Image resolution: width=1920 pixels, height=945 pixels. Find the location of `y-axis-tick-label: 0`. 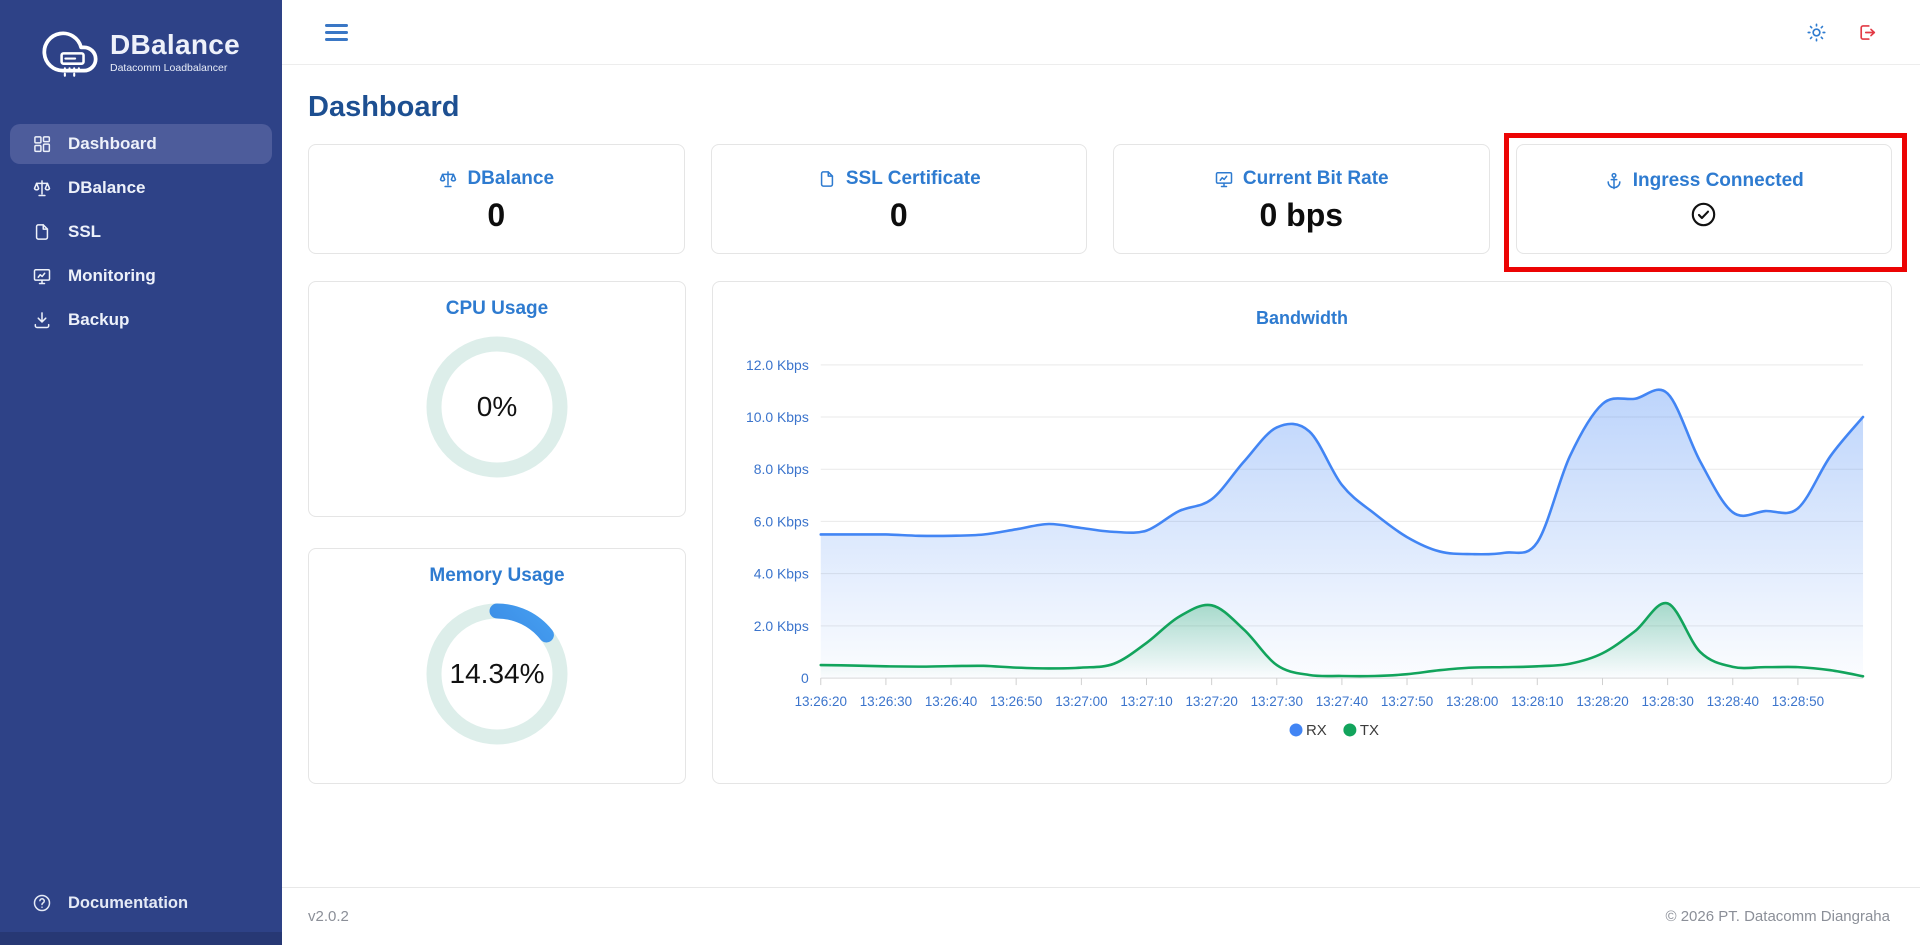

y-axis-tick-label: 0 is located at coordinates (805, 678).